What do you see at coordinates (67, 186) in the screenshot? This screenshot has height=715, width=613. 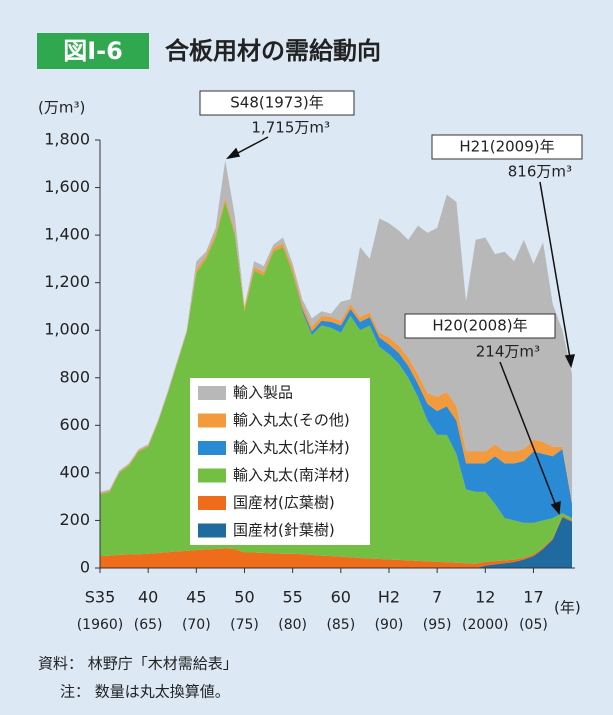 I see `y-tick-label: 1,600` at bounding box center [67, 186].